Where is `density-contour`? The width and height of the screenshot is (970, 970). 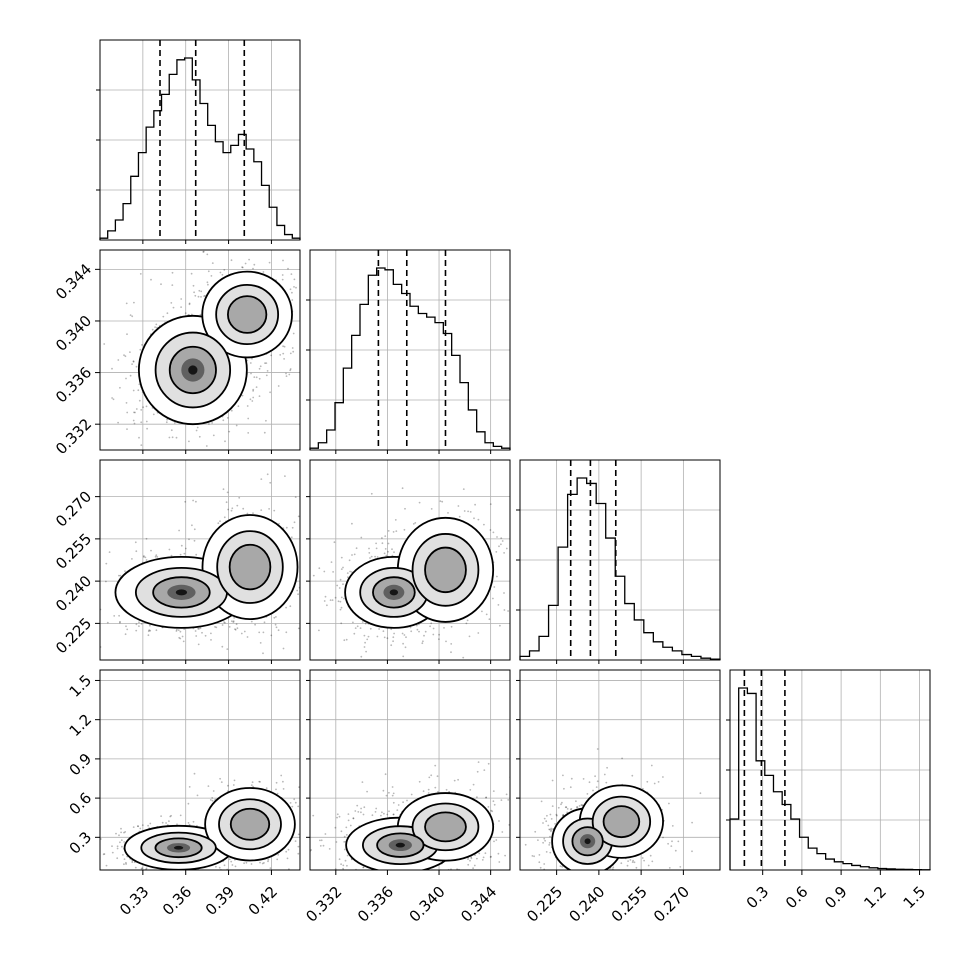 density-contour is located at coordinates (247, 314).